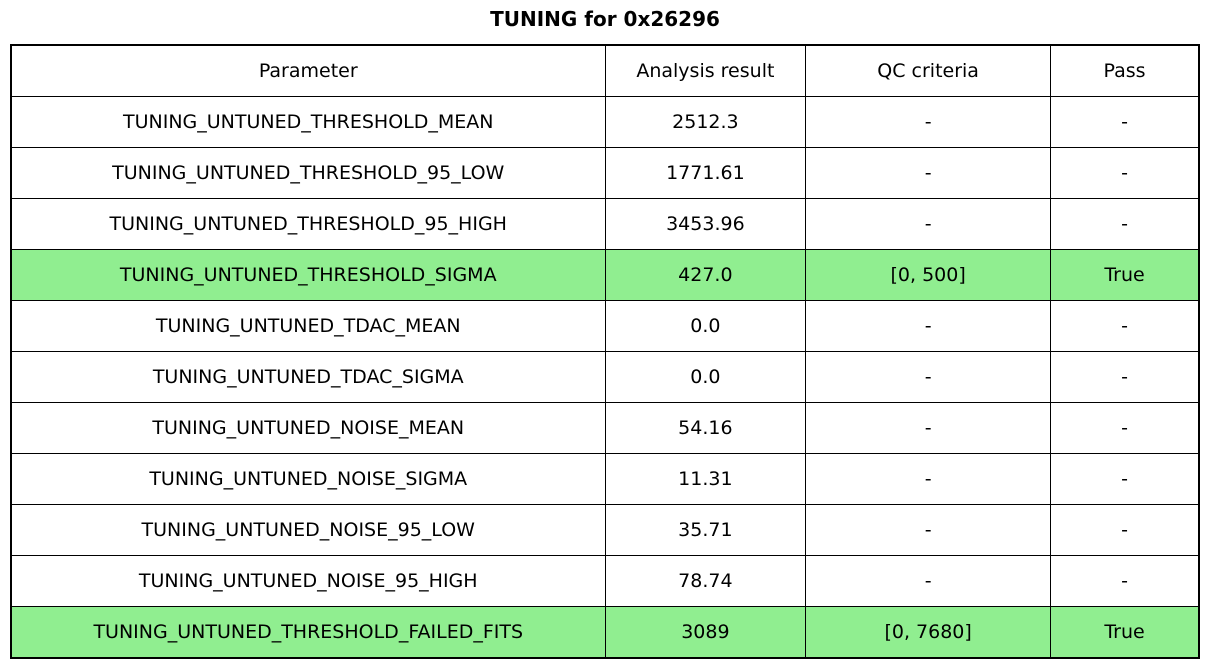  Describe the element at coordinates (705, 530) in the screenshot. I see `cell-analysis-result: 35.71` at that location.